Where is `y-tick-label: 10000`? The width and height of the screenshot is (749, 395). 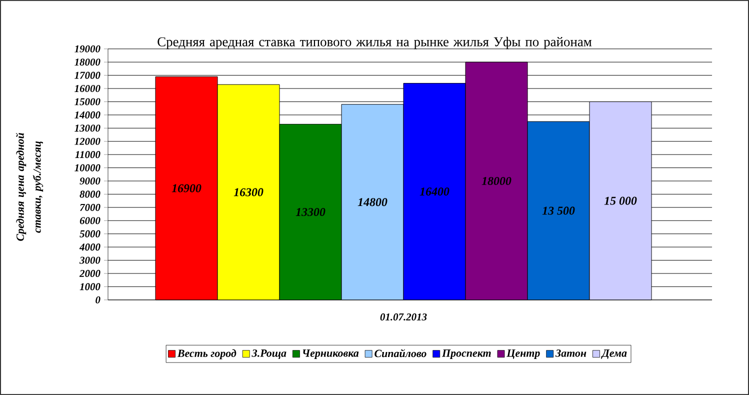
y-tick-label: 10000 is located at coordinates (87, 168).